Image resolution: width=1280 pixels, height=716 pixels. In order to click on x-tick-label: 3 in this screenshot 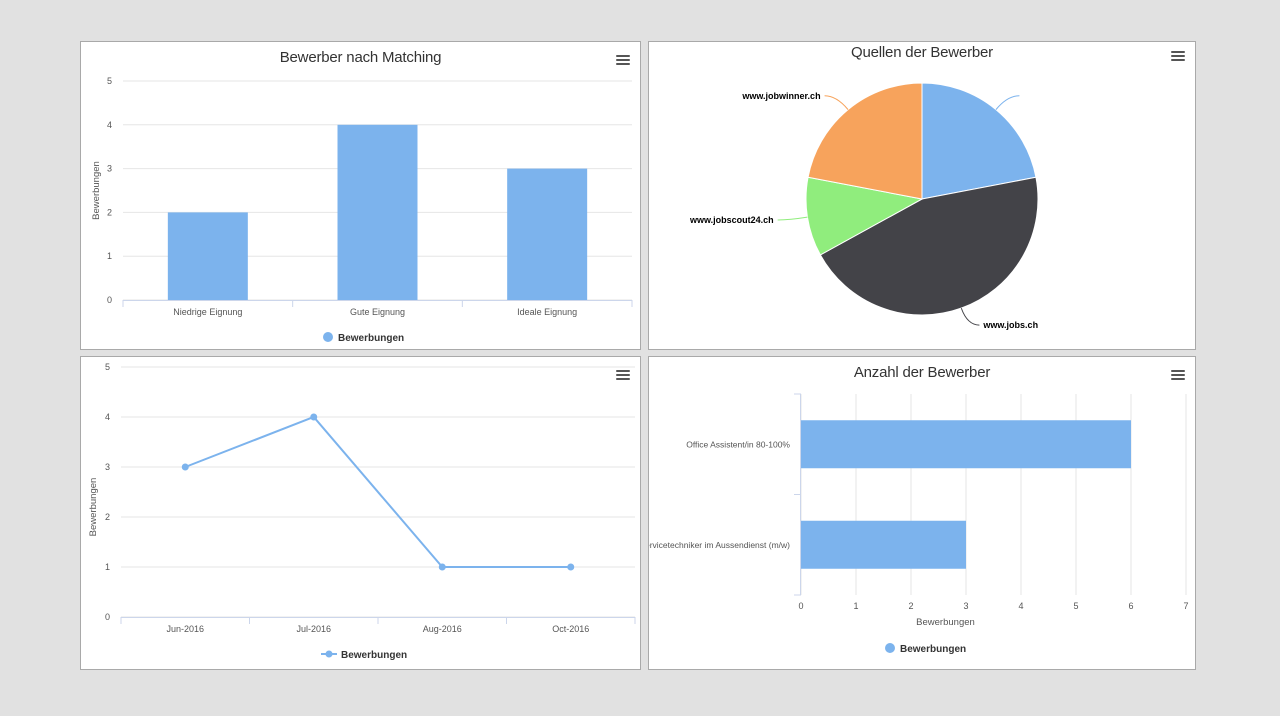, I will do `click(965, 606)`.